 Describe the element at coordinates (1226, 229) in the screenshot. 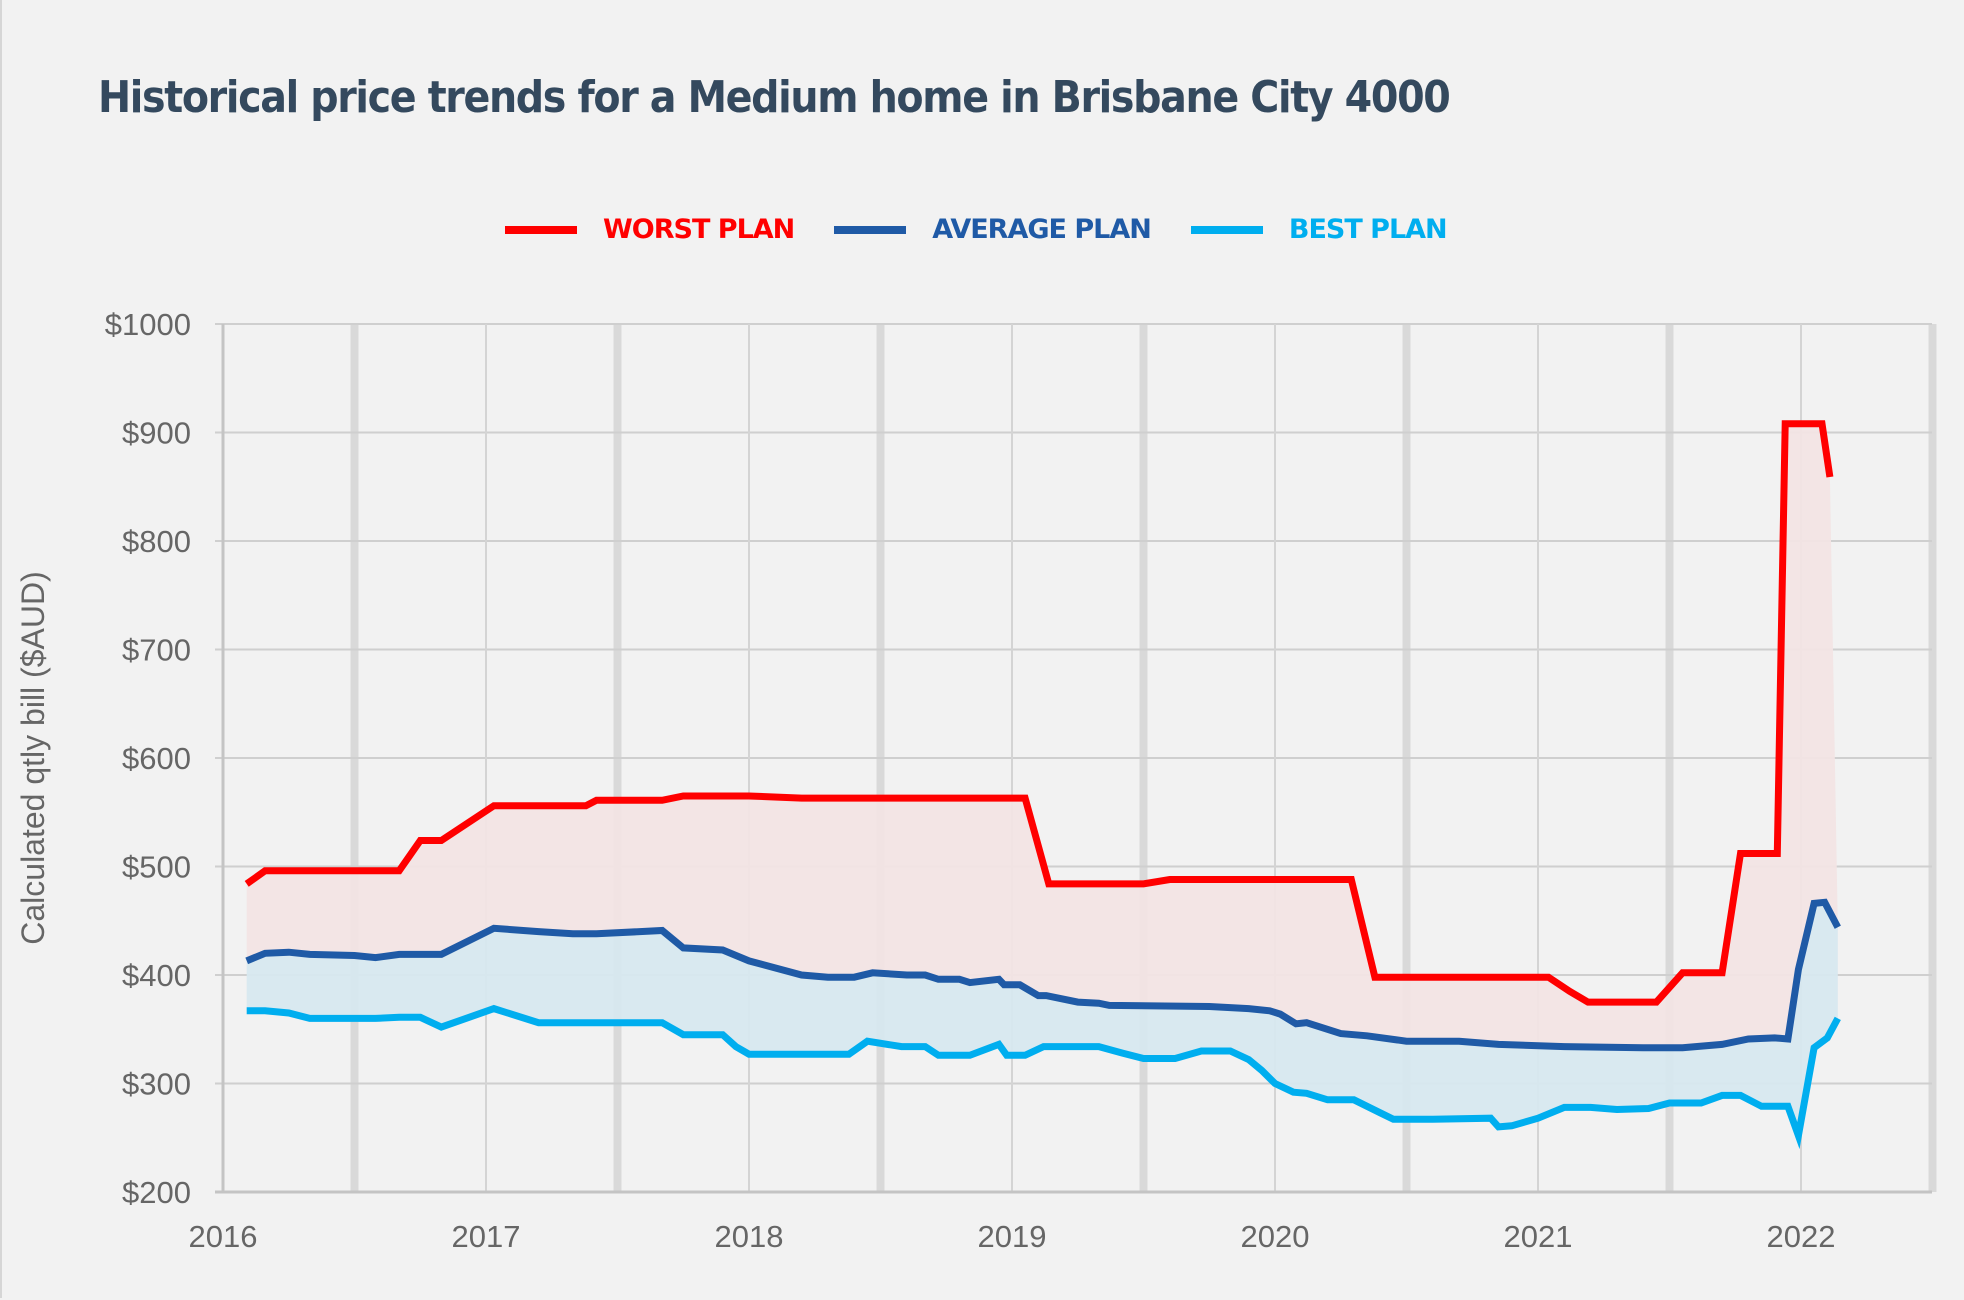

I see `legend-swatch-best` at that location.